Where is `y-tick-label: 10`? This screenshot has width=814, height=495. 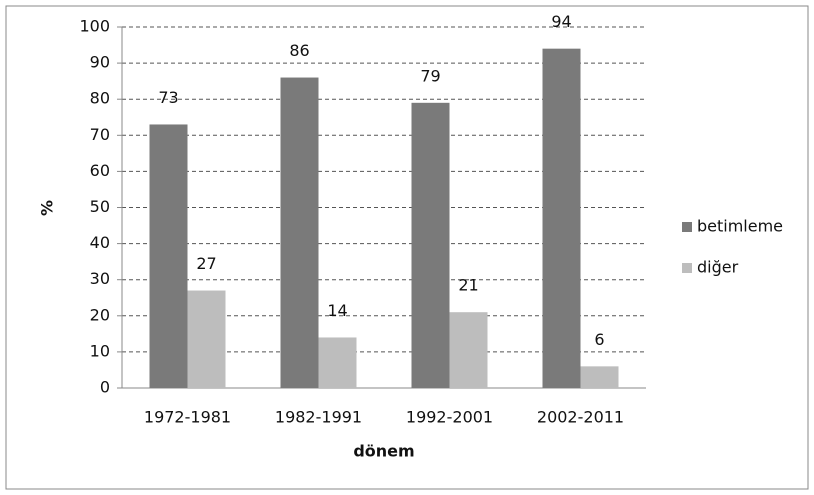 y-tick-label: 10 is located at coordinates (100, 350).